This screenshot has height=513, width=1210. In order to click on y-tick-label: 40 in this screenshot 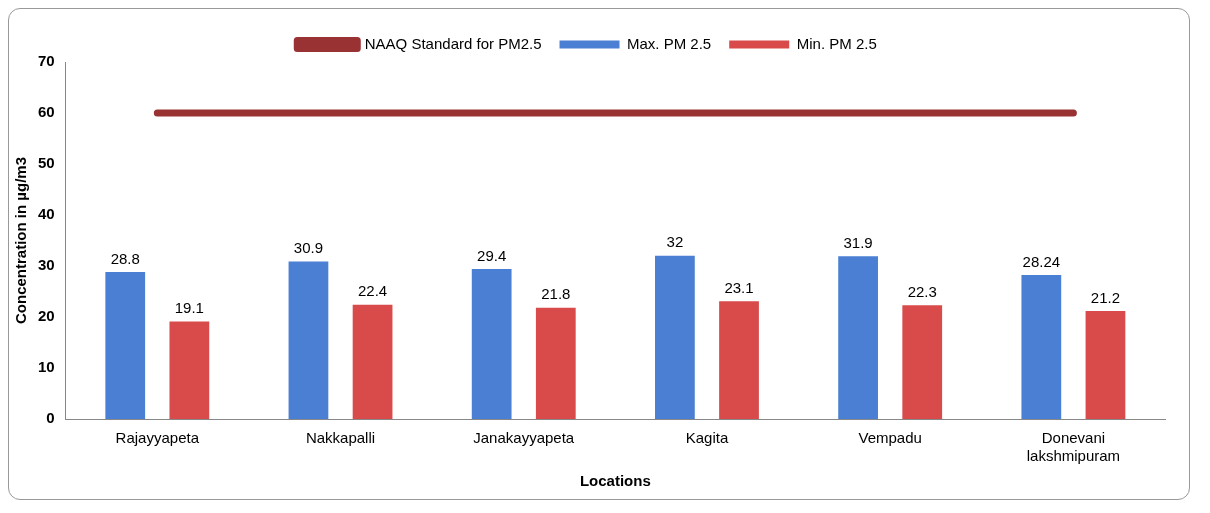, I will do `click(46, 214)`.